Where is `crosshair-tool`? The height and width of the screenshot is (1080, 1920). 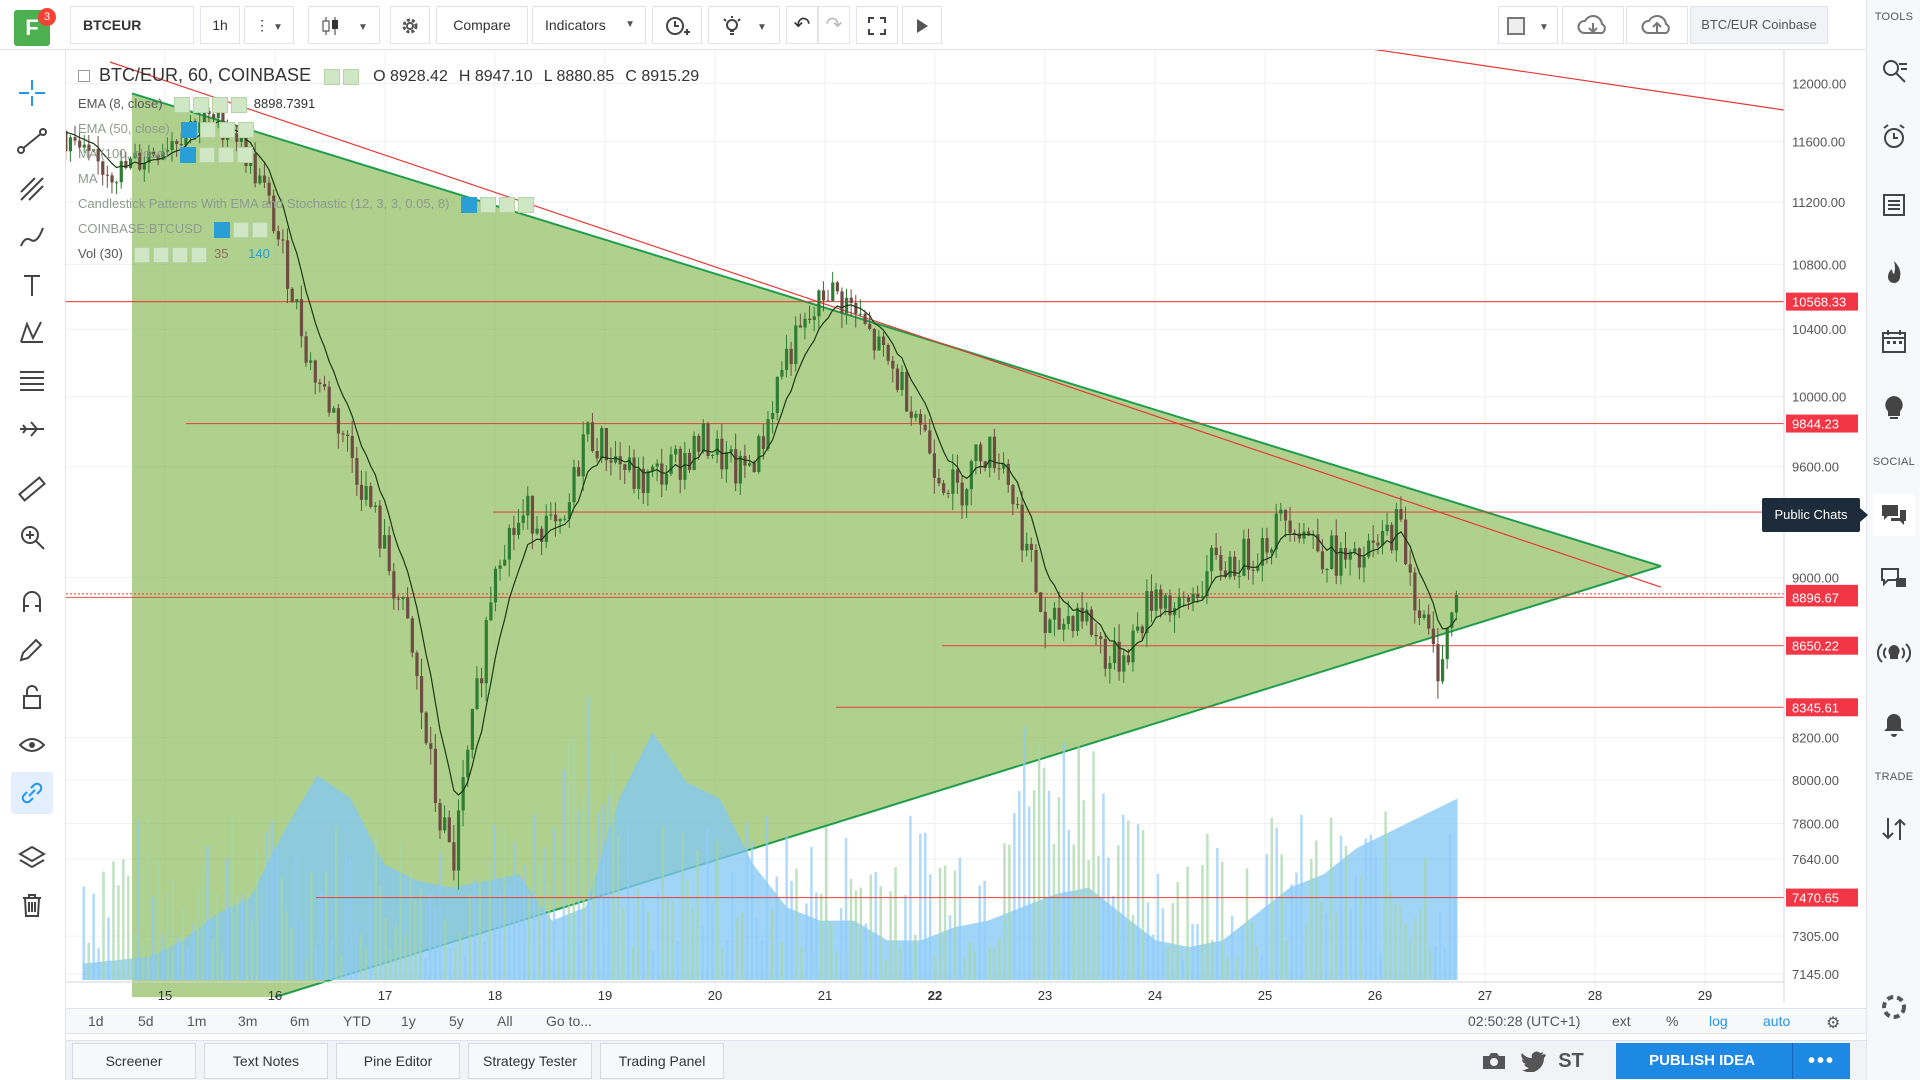
crosshair-tool is located at coordinates (32, 93).